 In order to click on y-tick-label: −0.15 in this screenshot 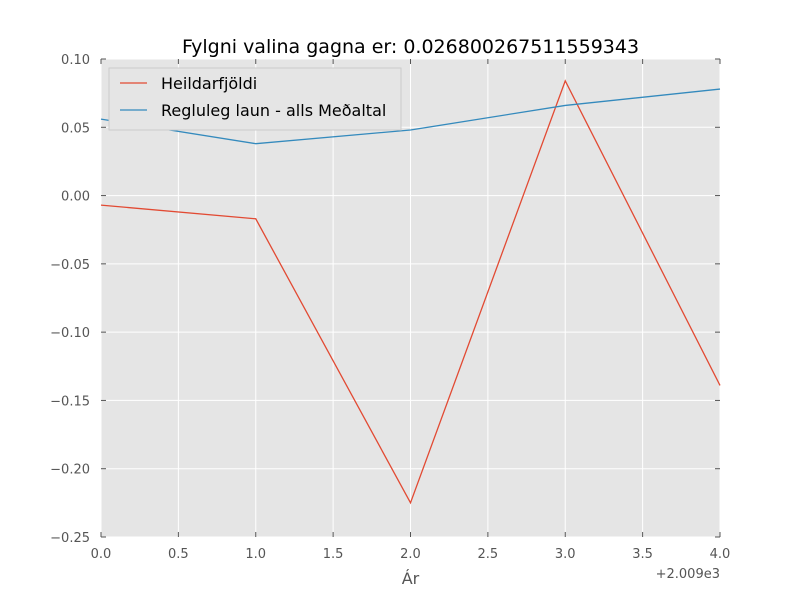, I will do `click(70, 401)`.